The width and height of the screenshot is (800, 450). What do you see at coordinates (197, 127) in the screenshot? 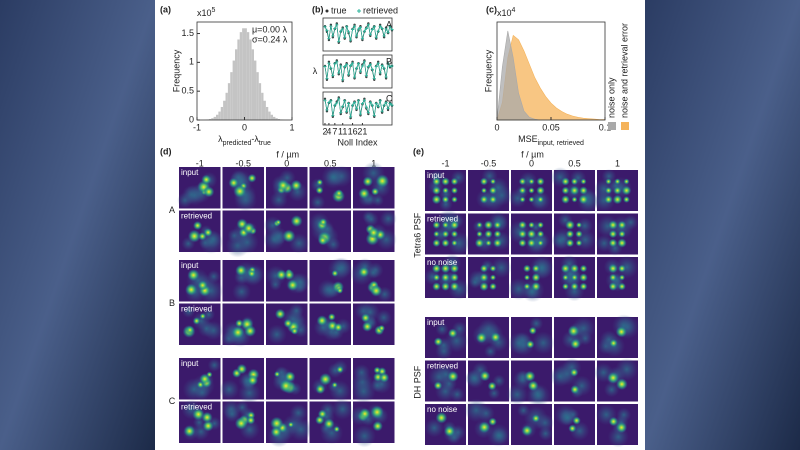
I see `x-tick-label: -1` at bounding box center [197, 127].